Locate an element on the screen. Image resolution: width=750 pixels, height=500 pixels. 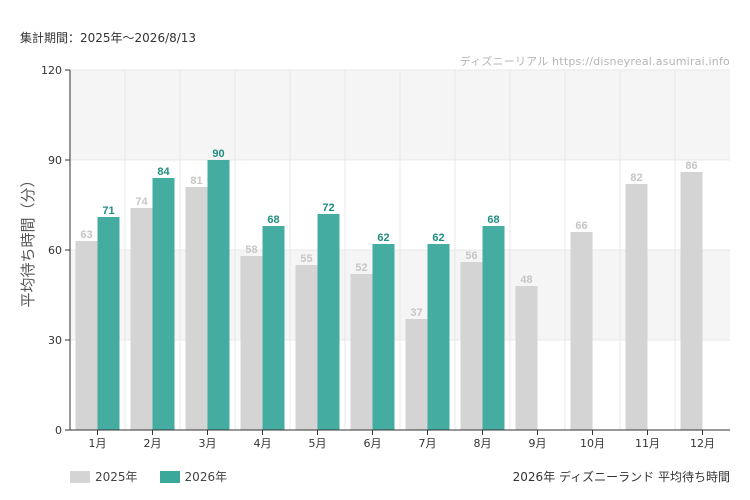
legend: 2025年 2026年 is located at coordinates (159, 476).